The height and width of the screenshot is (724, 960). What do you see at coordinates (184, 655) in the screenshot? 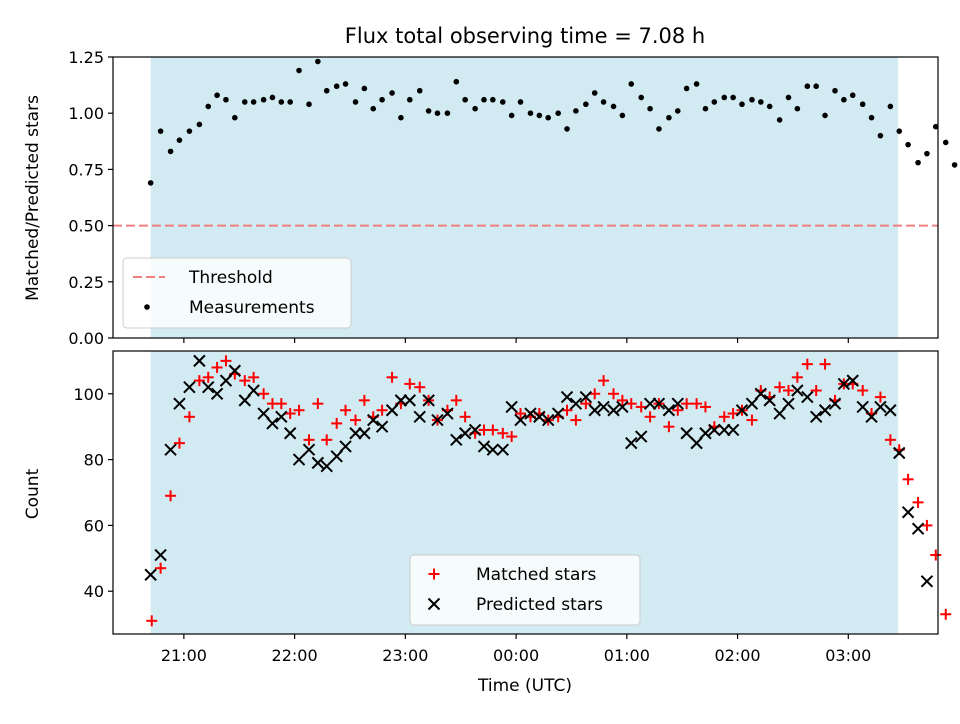
I see `x-tick-label: 21:00` at bounding box center [184, 655].